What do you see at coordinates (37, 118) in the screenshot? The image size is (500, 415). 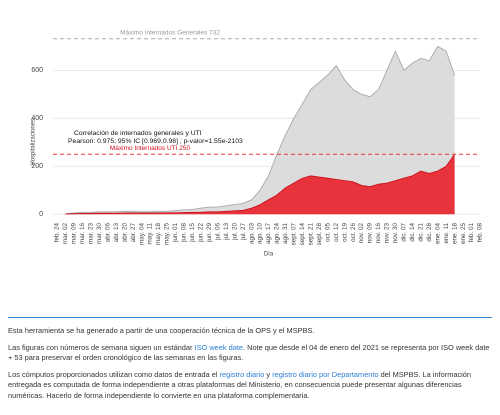 I see `y-tick-label: 400` at bounding box center [37, 118].